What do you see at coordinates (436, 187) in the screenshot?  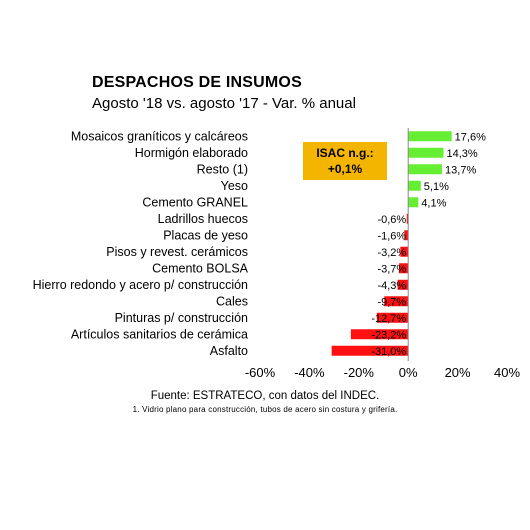 I see `value-label-3: 5,1%` at bounding box center [436, 187].